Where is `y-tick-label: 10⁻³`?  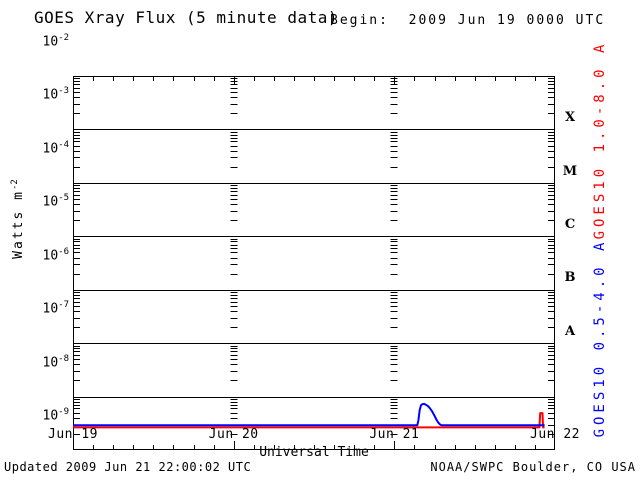 y-tick-label: 10⁻³ is located at coordinates (56, 94).